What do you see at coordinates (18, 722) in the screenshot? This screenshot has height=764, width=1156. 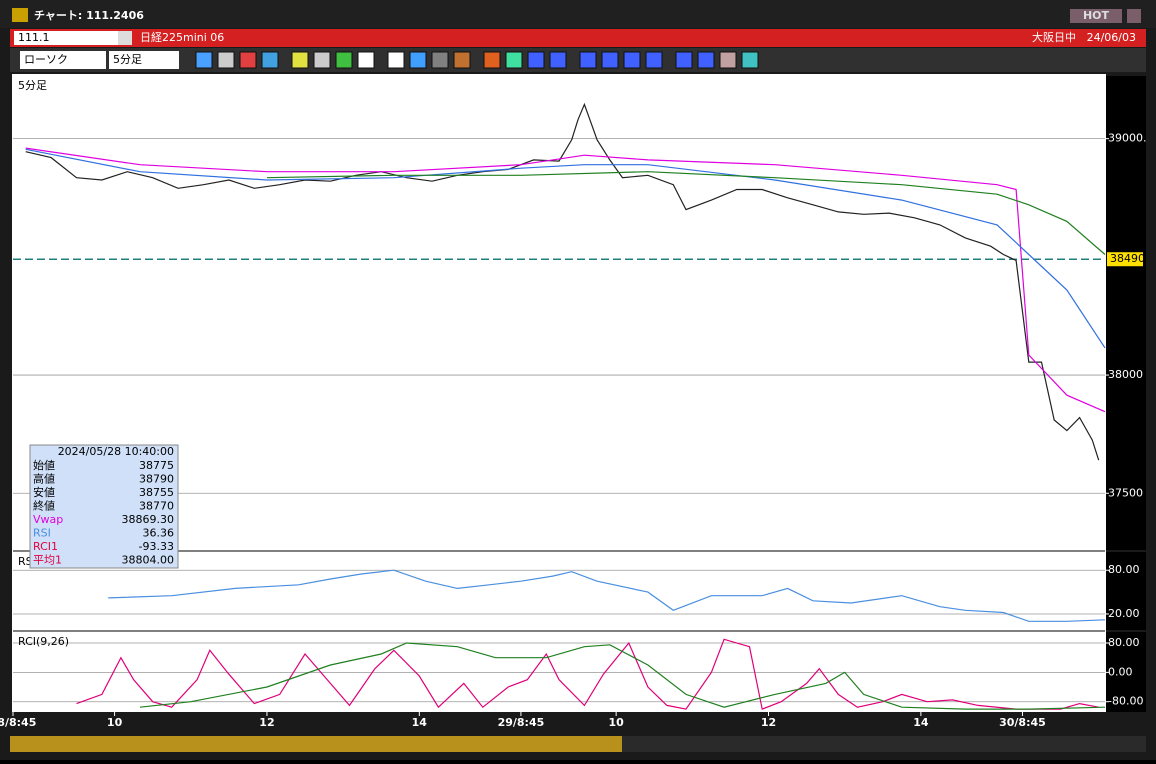 I see `x-tick-label: 28/8:45` at bounding box center [18, 722].